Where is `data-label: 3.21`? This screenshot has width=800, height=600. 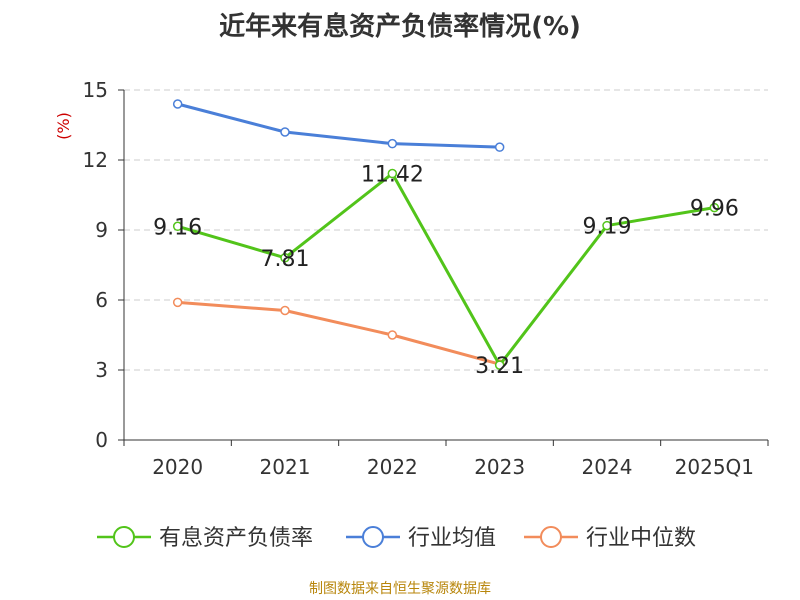 data-label: 3.21 is located at coordinates (499, 366).